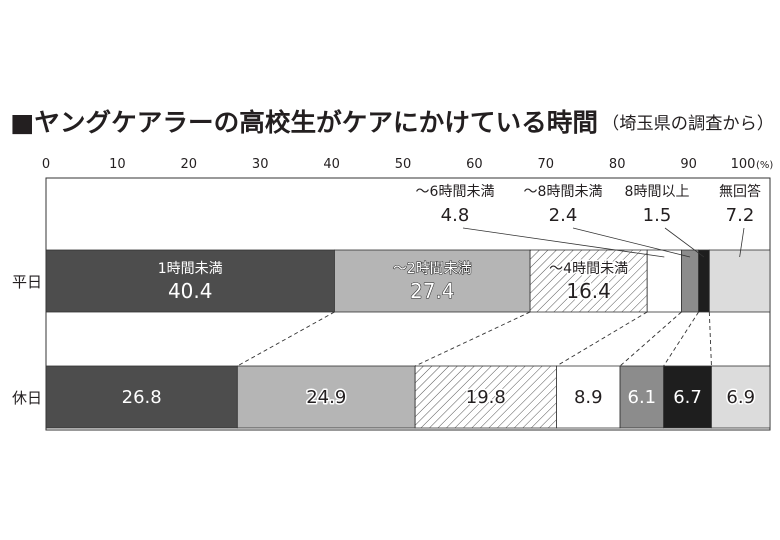 The width and height of the screenshot is (780, 540). Describe the element at coordinates (304, 122) in the screenshot. I see `chart-title: ■ヤングケアラーの高校生がケアにかけている時間` at that location.